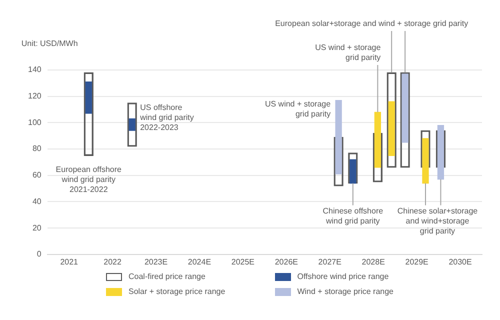 The image size is (500, 320). Describe the element at coordinates (35, 122) in the screenshot. I see `y-tick-label: 100` at that location.